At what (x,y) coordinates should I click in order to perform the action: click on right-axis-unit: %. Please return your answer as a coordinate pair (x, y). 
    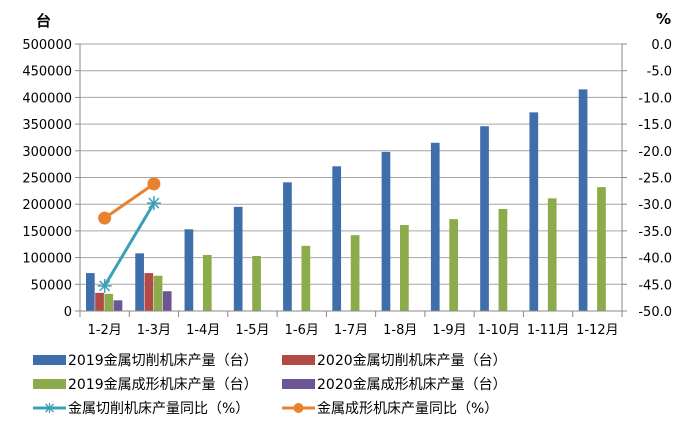
    Looking at the image, I should click on (663, 19).